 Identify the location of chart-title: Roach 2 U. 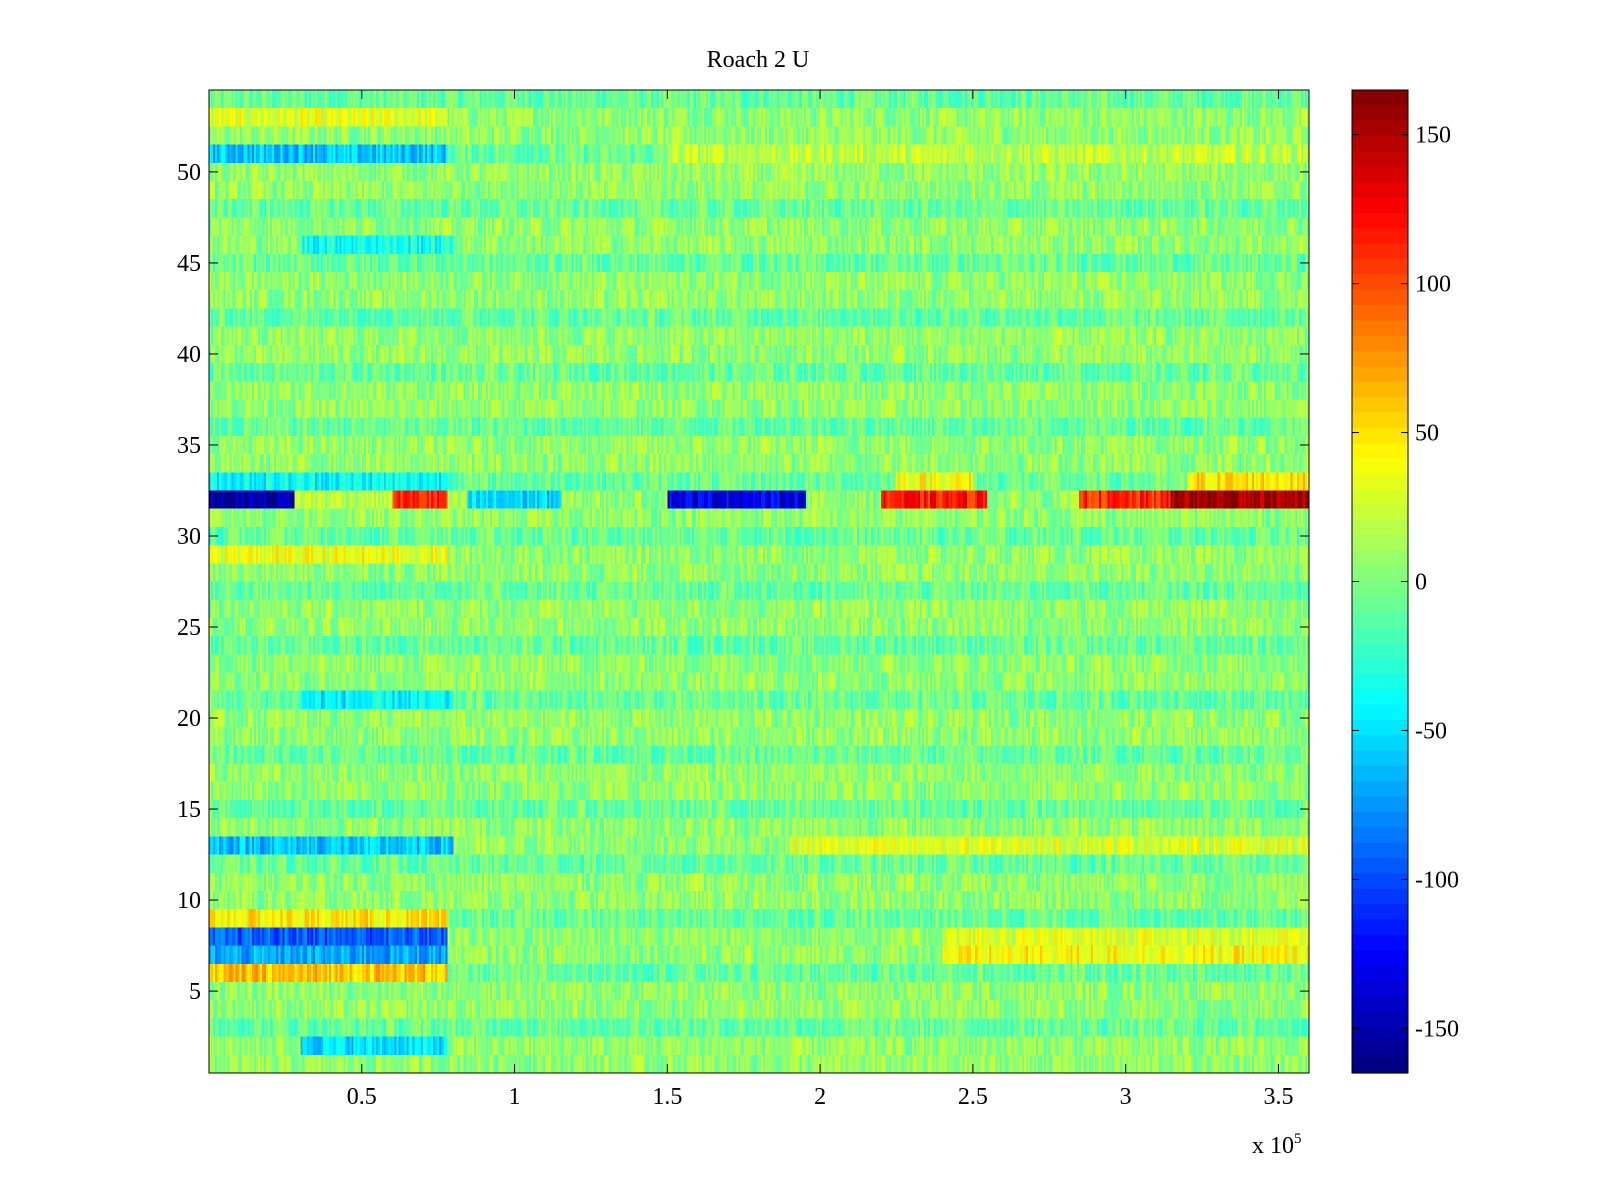
(758, 60).